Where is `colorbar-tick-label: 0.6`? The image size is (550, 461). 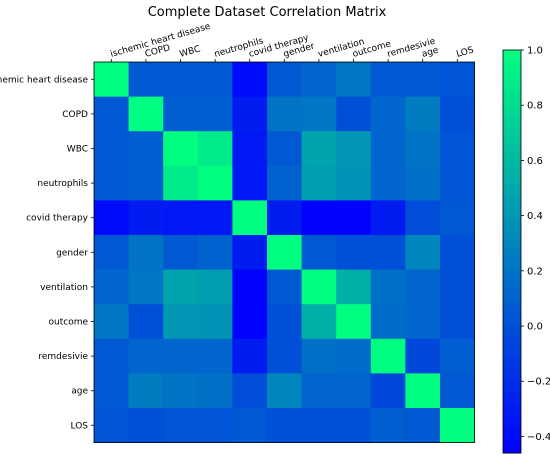 colorbar-tick-label: 0.6 is located at coordinates (535, 161).